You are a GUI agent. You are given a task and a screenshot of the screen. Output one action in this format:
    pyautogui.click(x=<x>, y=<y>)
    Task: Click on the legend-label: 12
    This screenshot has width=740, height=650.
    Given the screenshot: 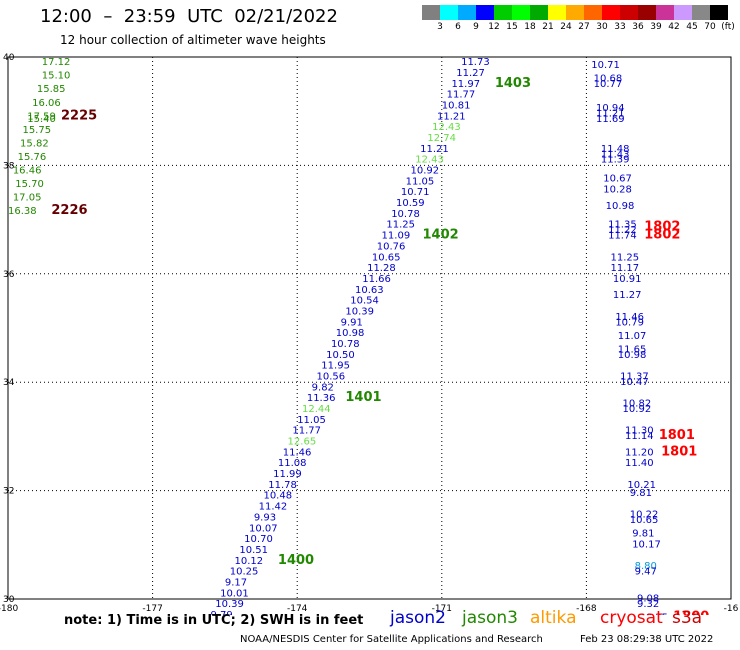 What is the action you would take?
    pyautogui.click(x=494, y=27)
    